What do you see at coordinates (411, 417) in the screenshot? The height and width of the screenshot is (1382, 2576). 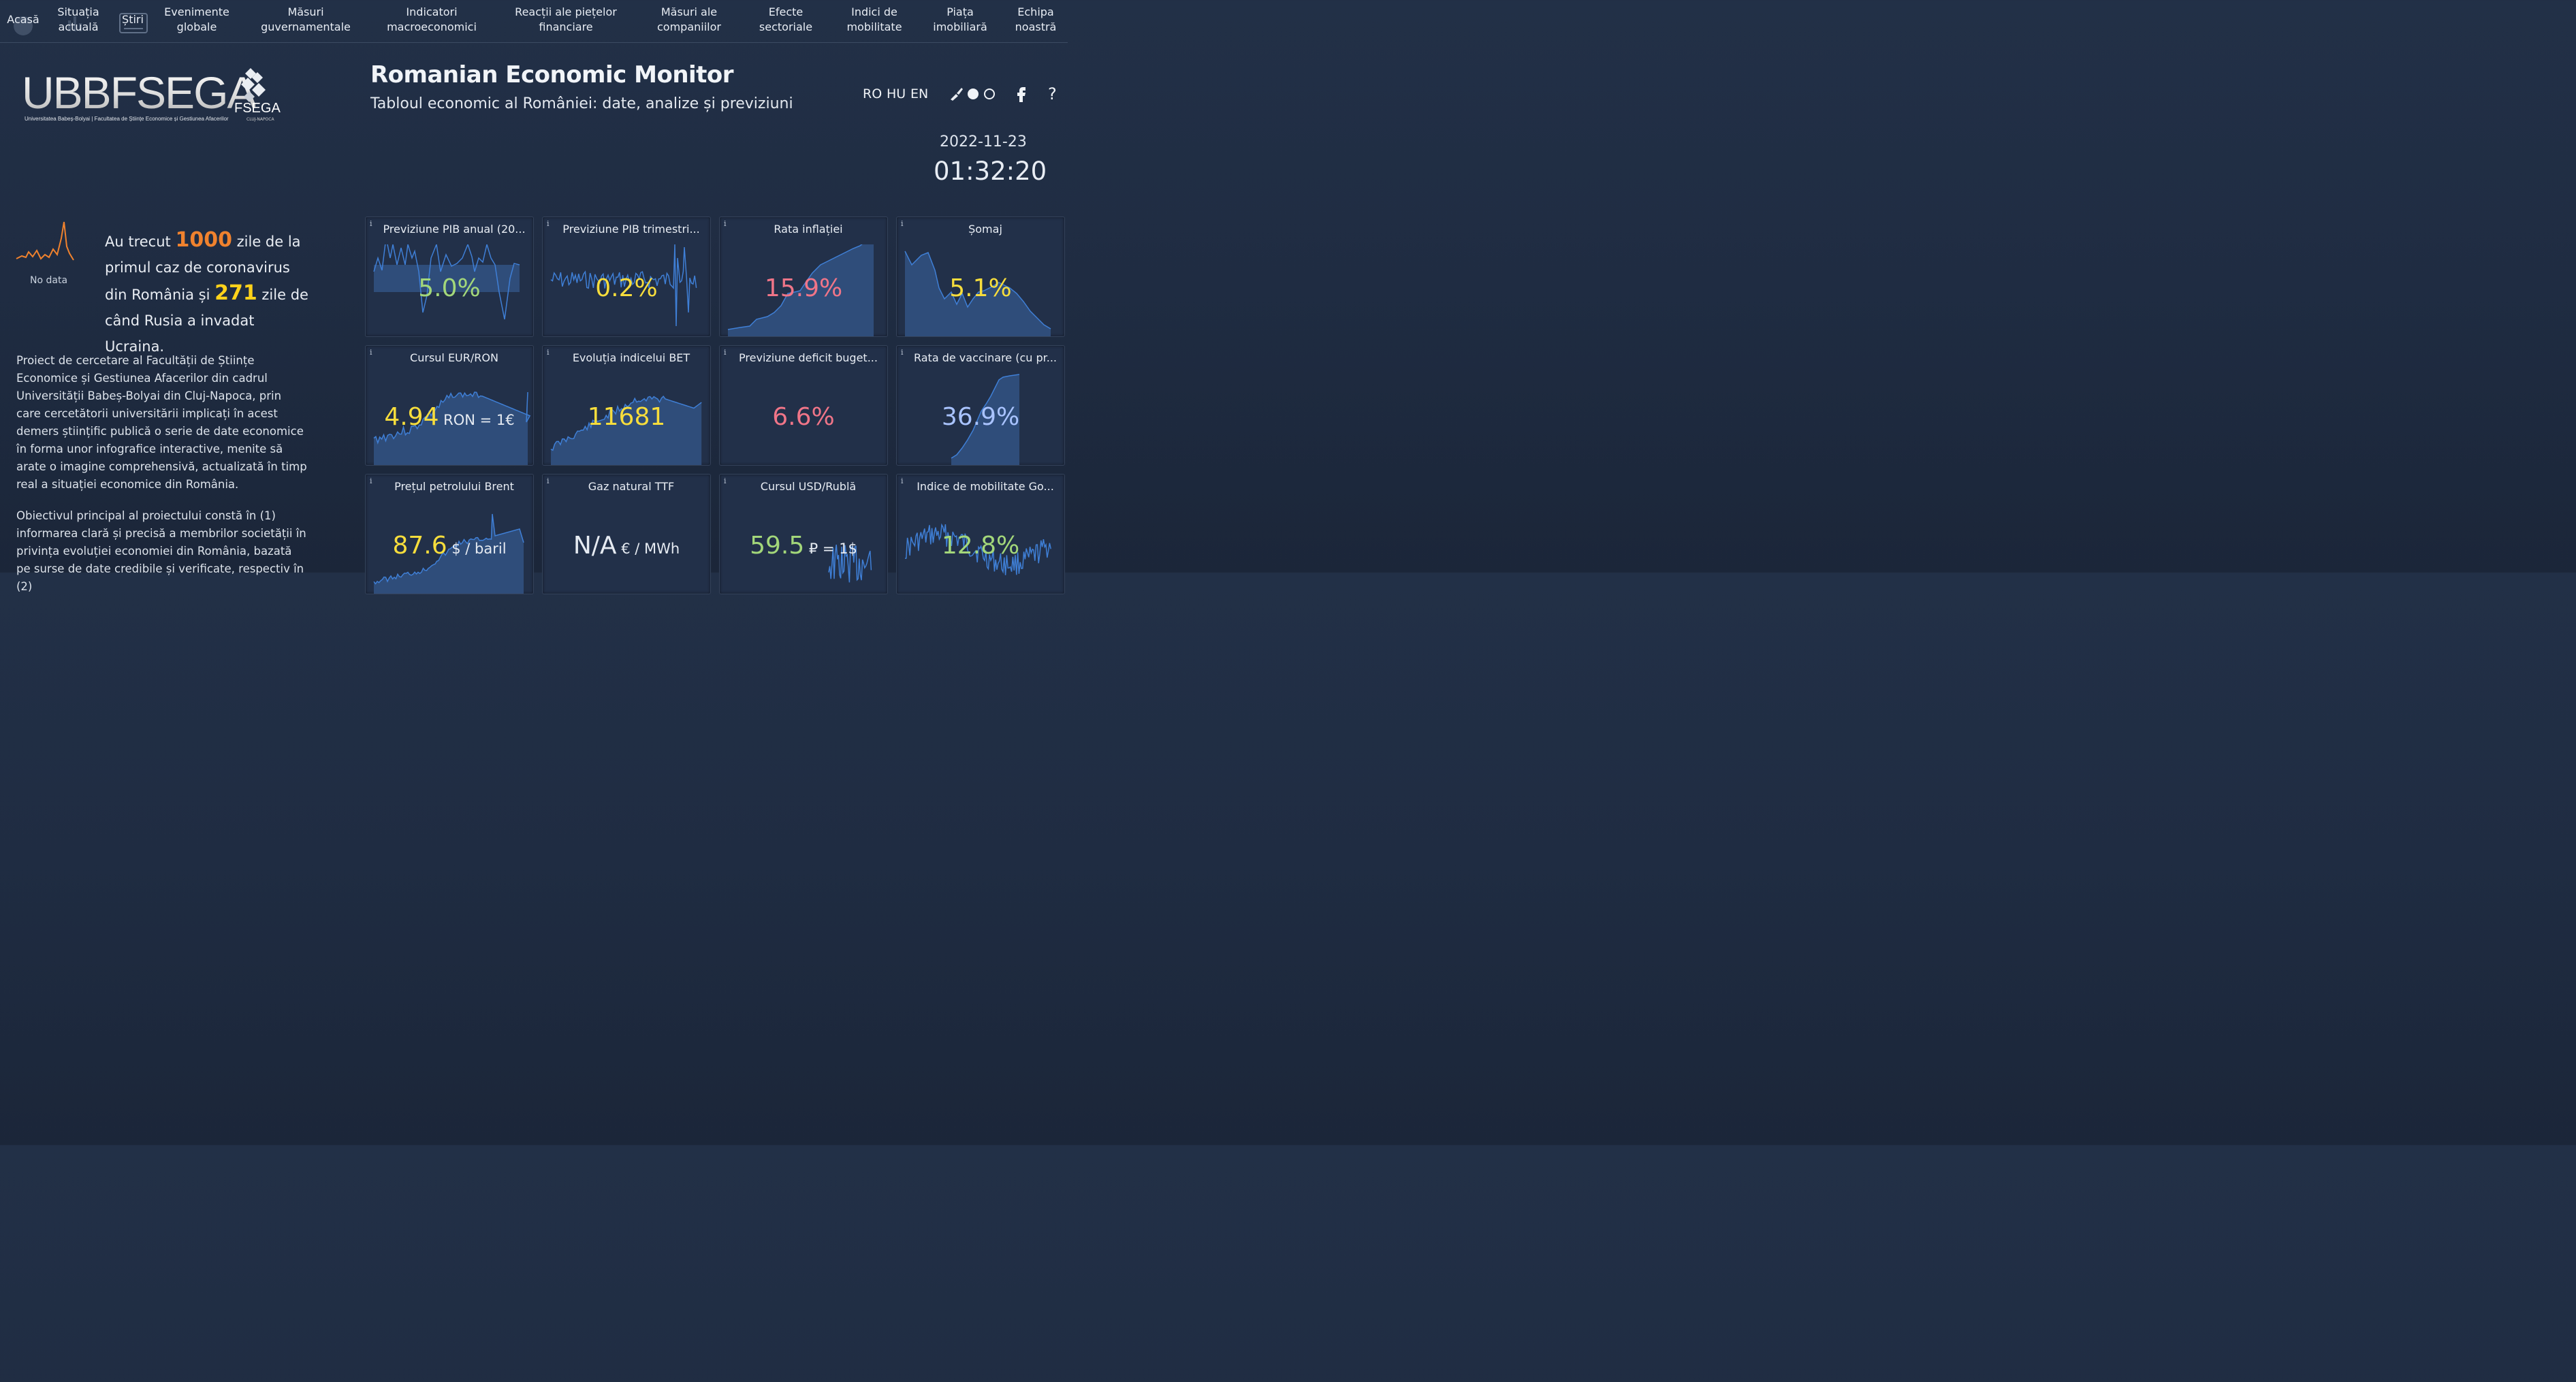 I see `card-value-number: 4.94` at bounding box center [411, 417].